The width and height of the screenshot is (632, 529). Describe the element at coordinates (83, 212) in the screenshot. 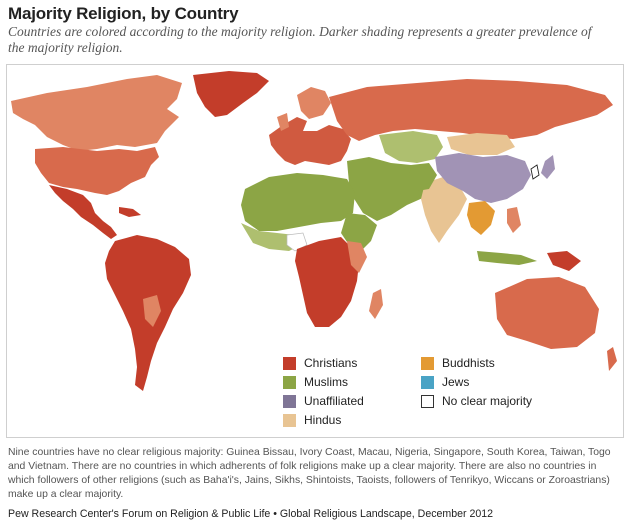

I see `region-mexico` at that location.